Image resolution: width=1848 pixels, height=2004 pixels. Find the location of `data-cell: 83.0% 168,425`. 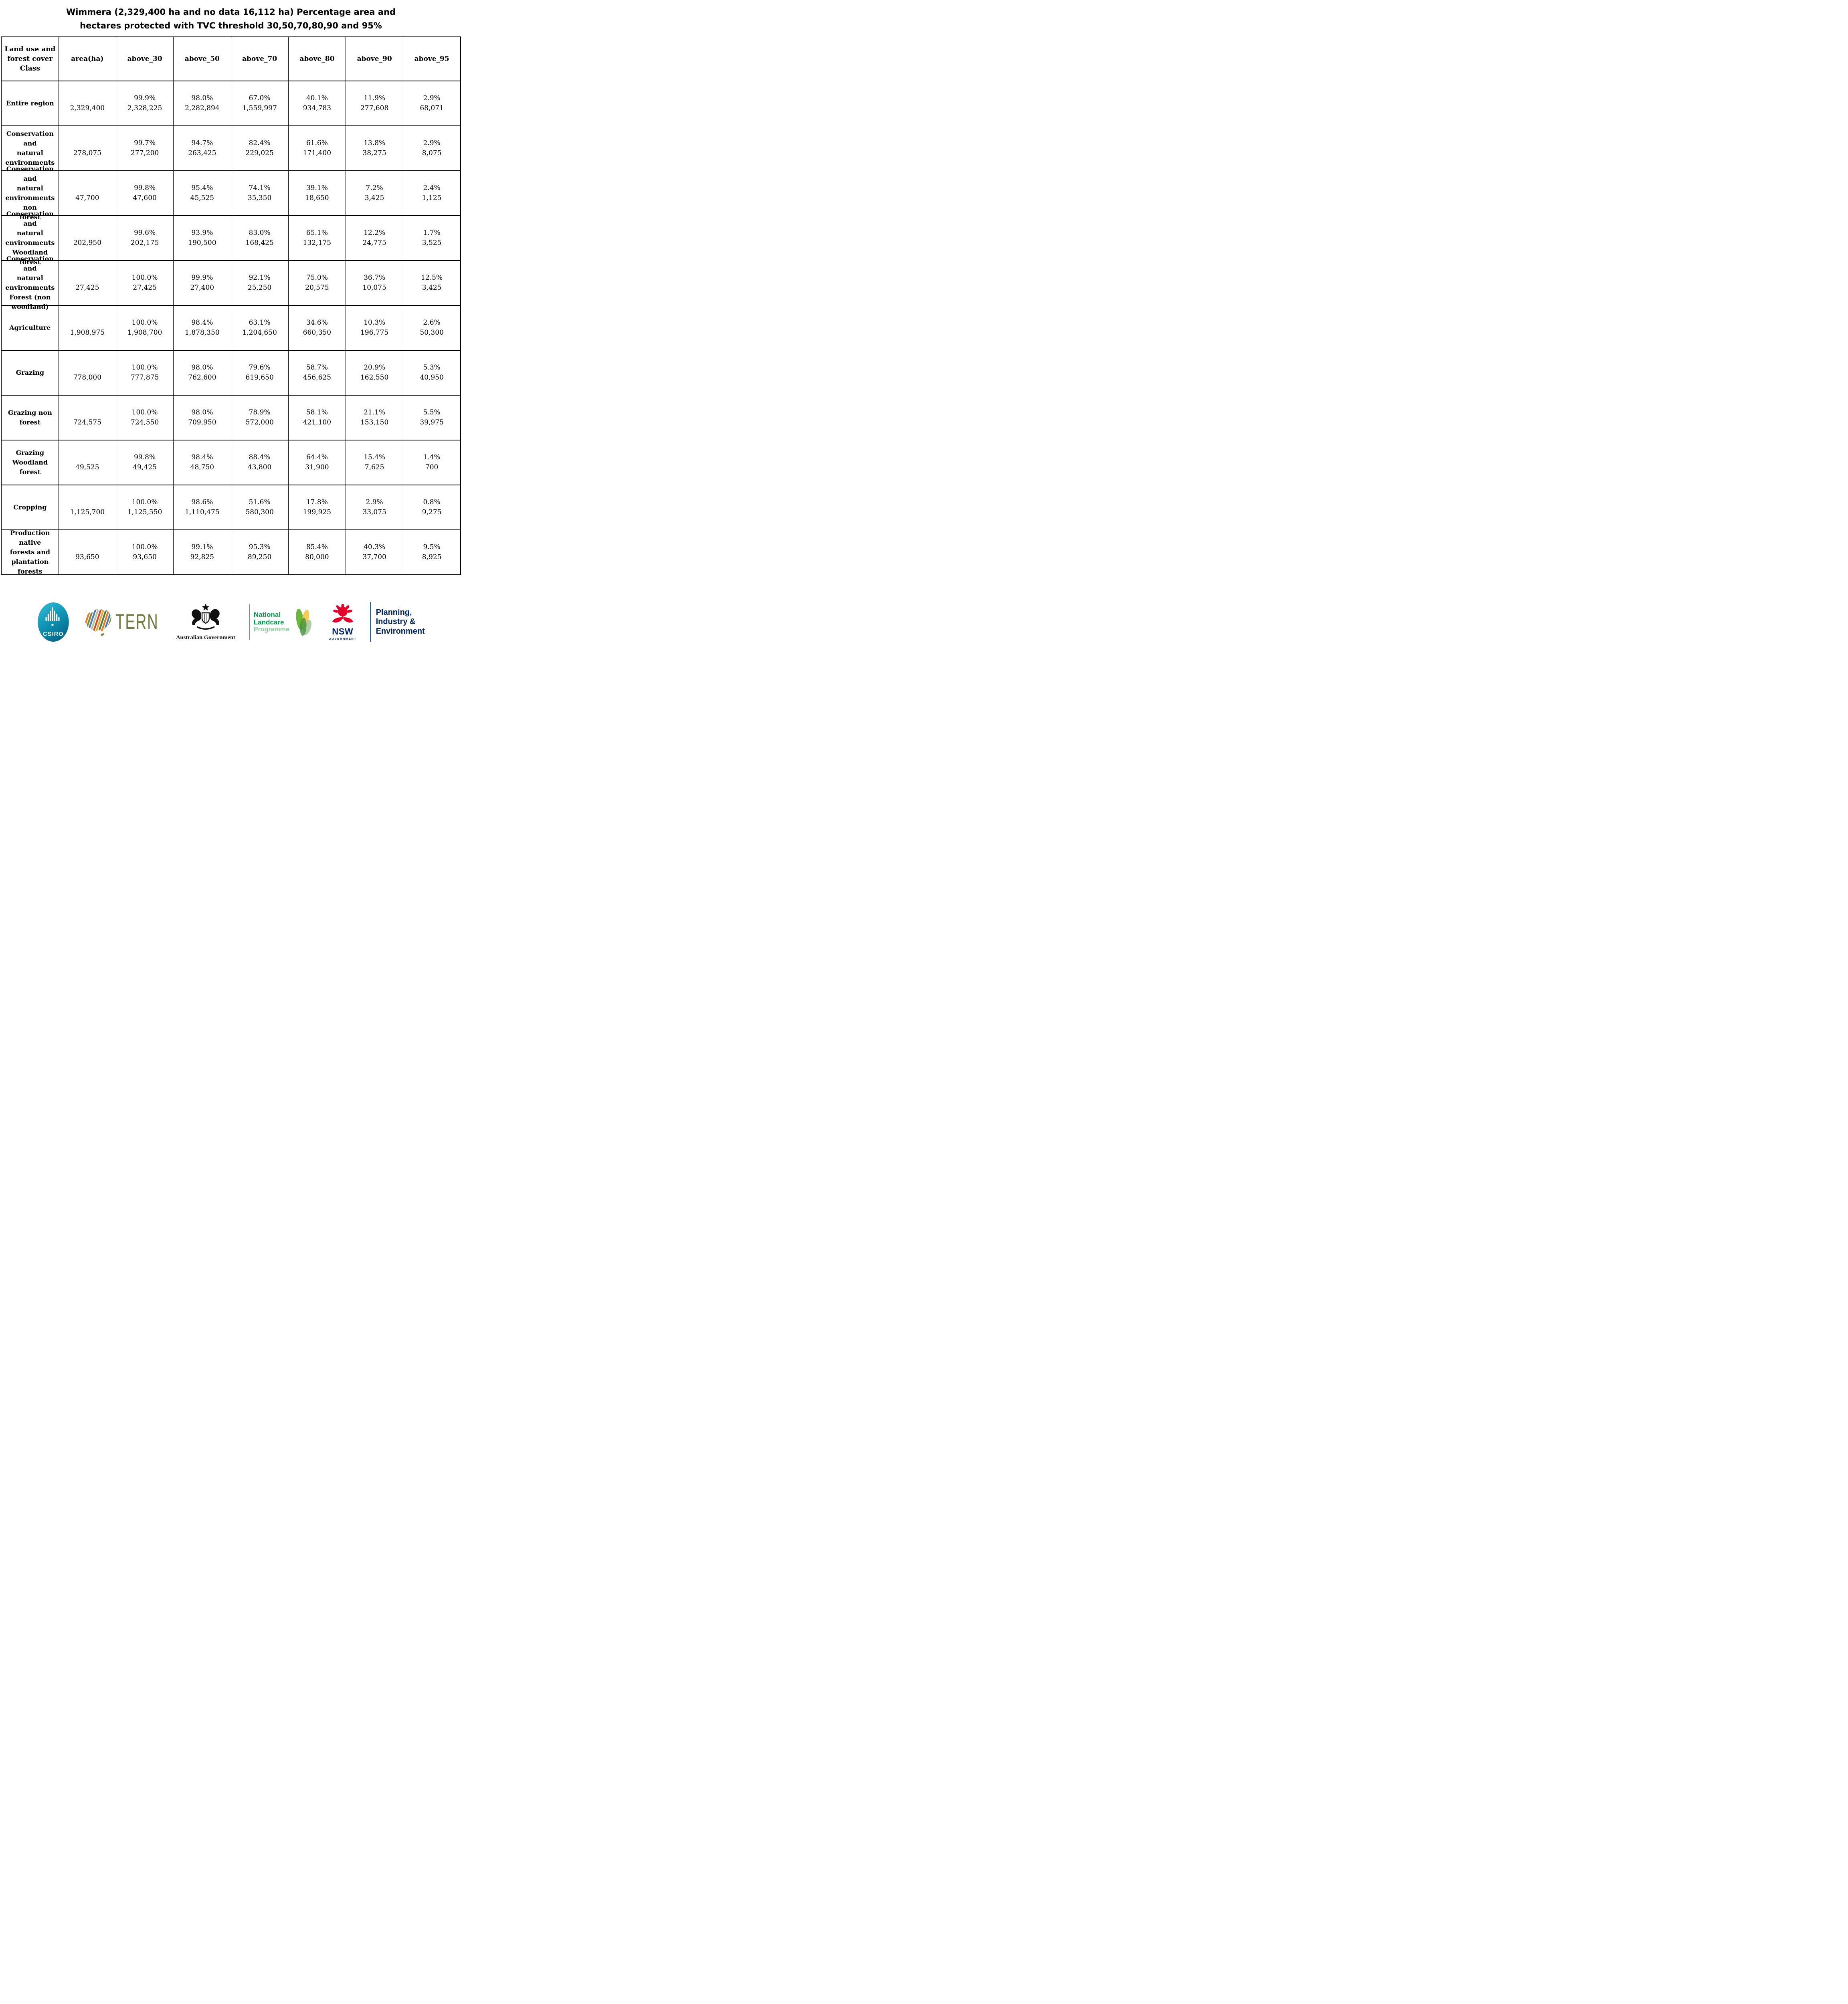

data-cell: 83.0% 168,425 is located at coordinates (259, 238).